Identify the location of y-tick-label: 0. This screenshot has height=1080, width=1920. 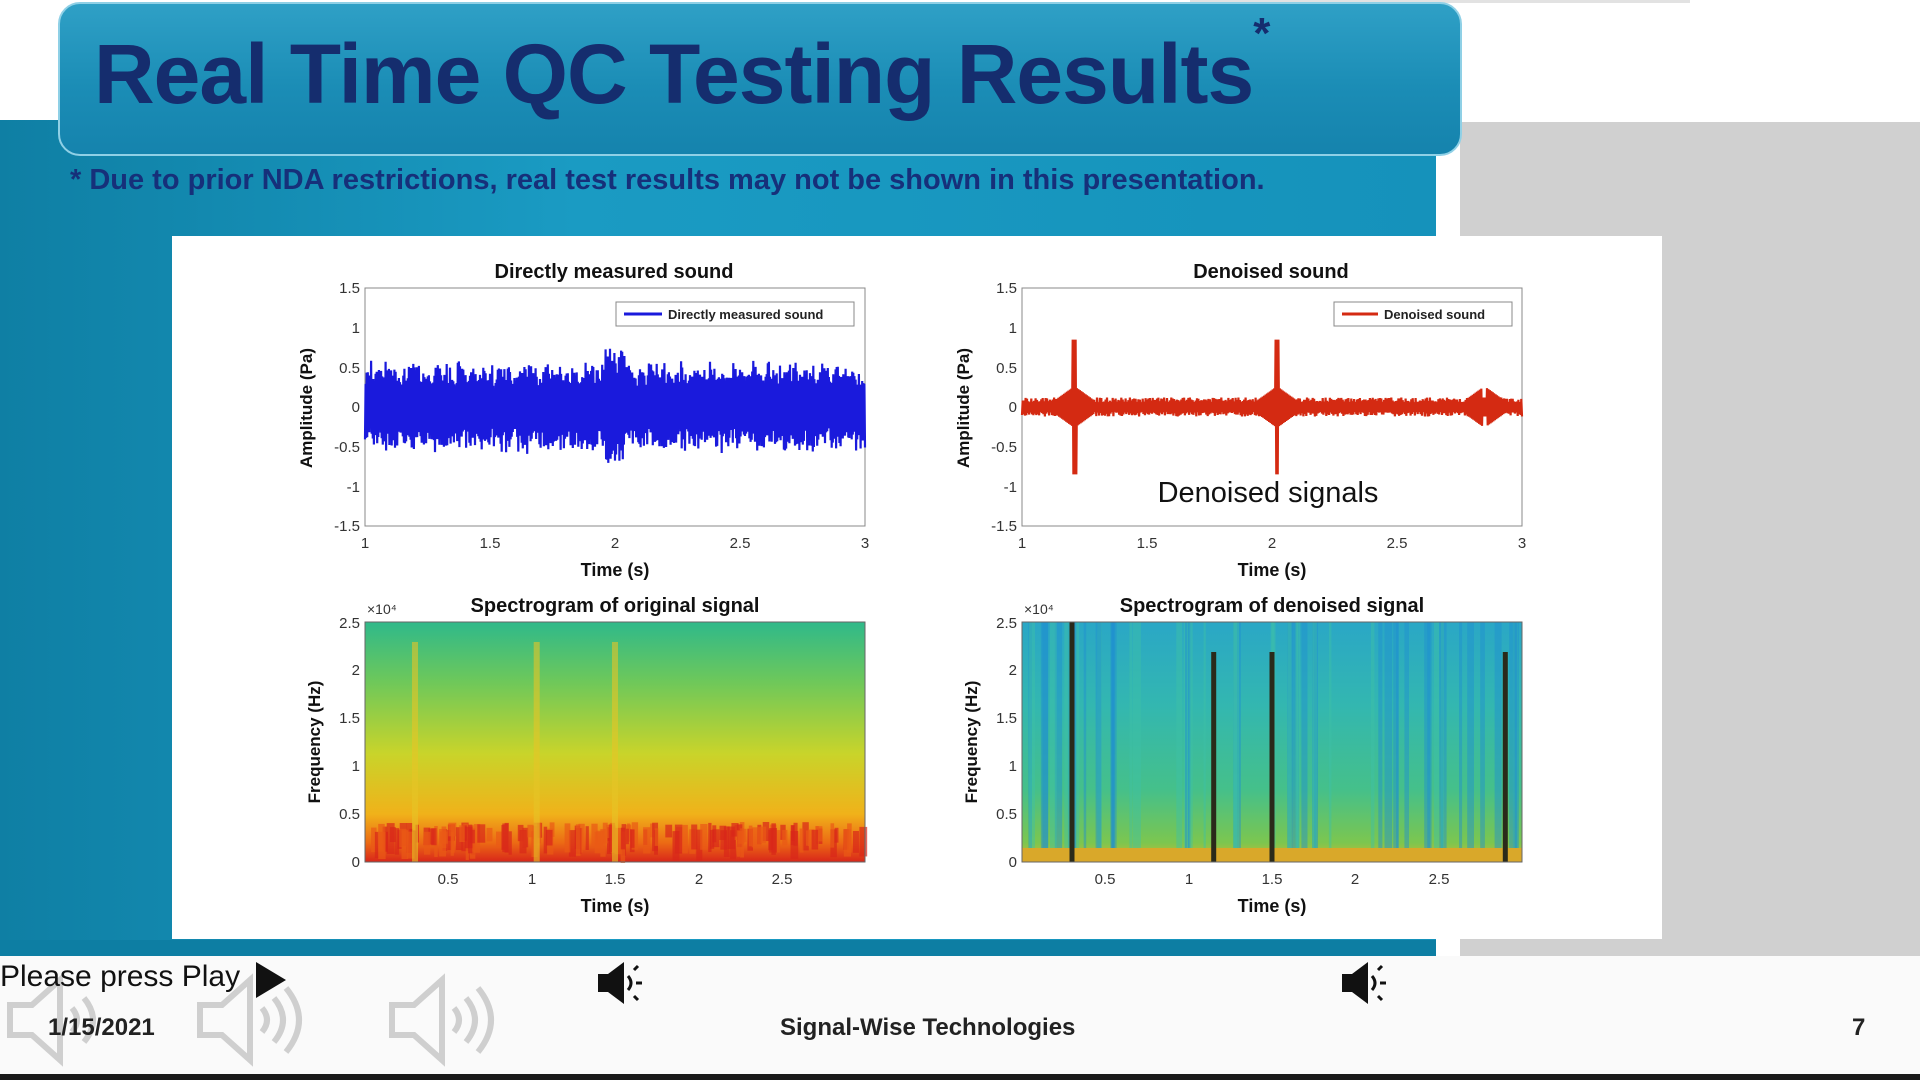
(356, 407).